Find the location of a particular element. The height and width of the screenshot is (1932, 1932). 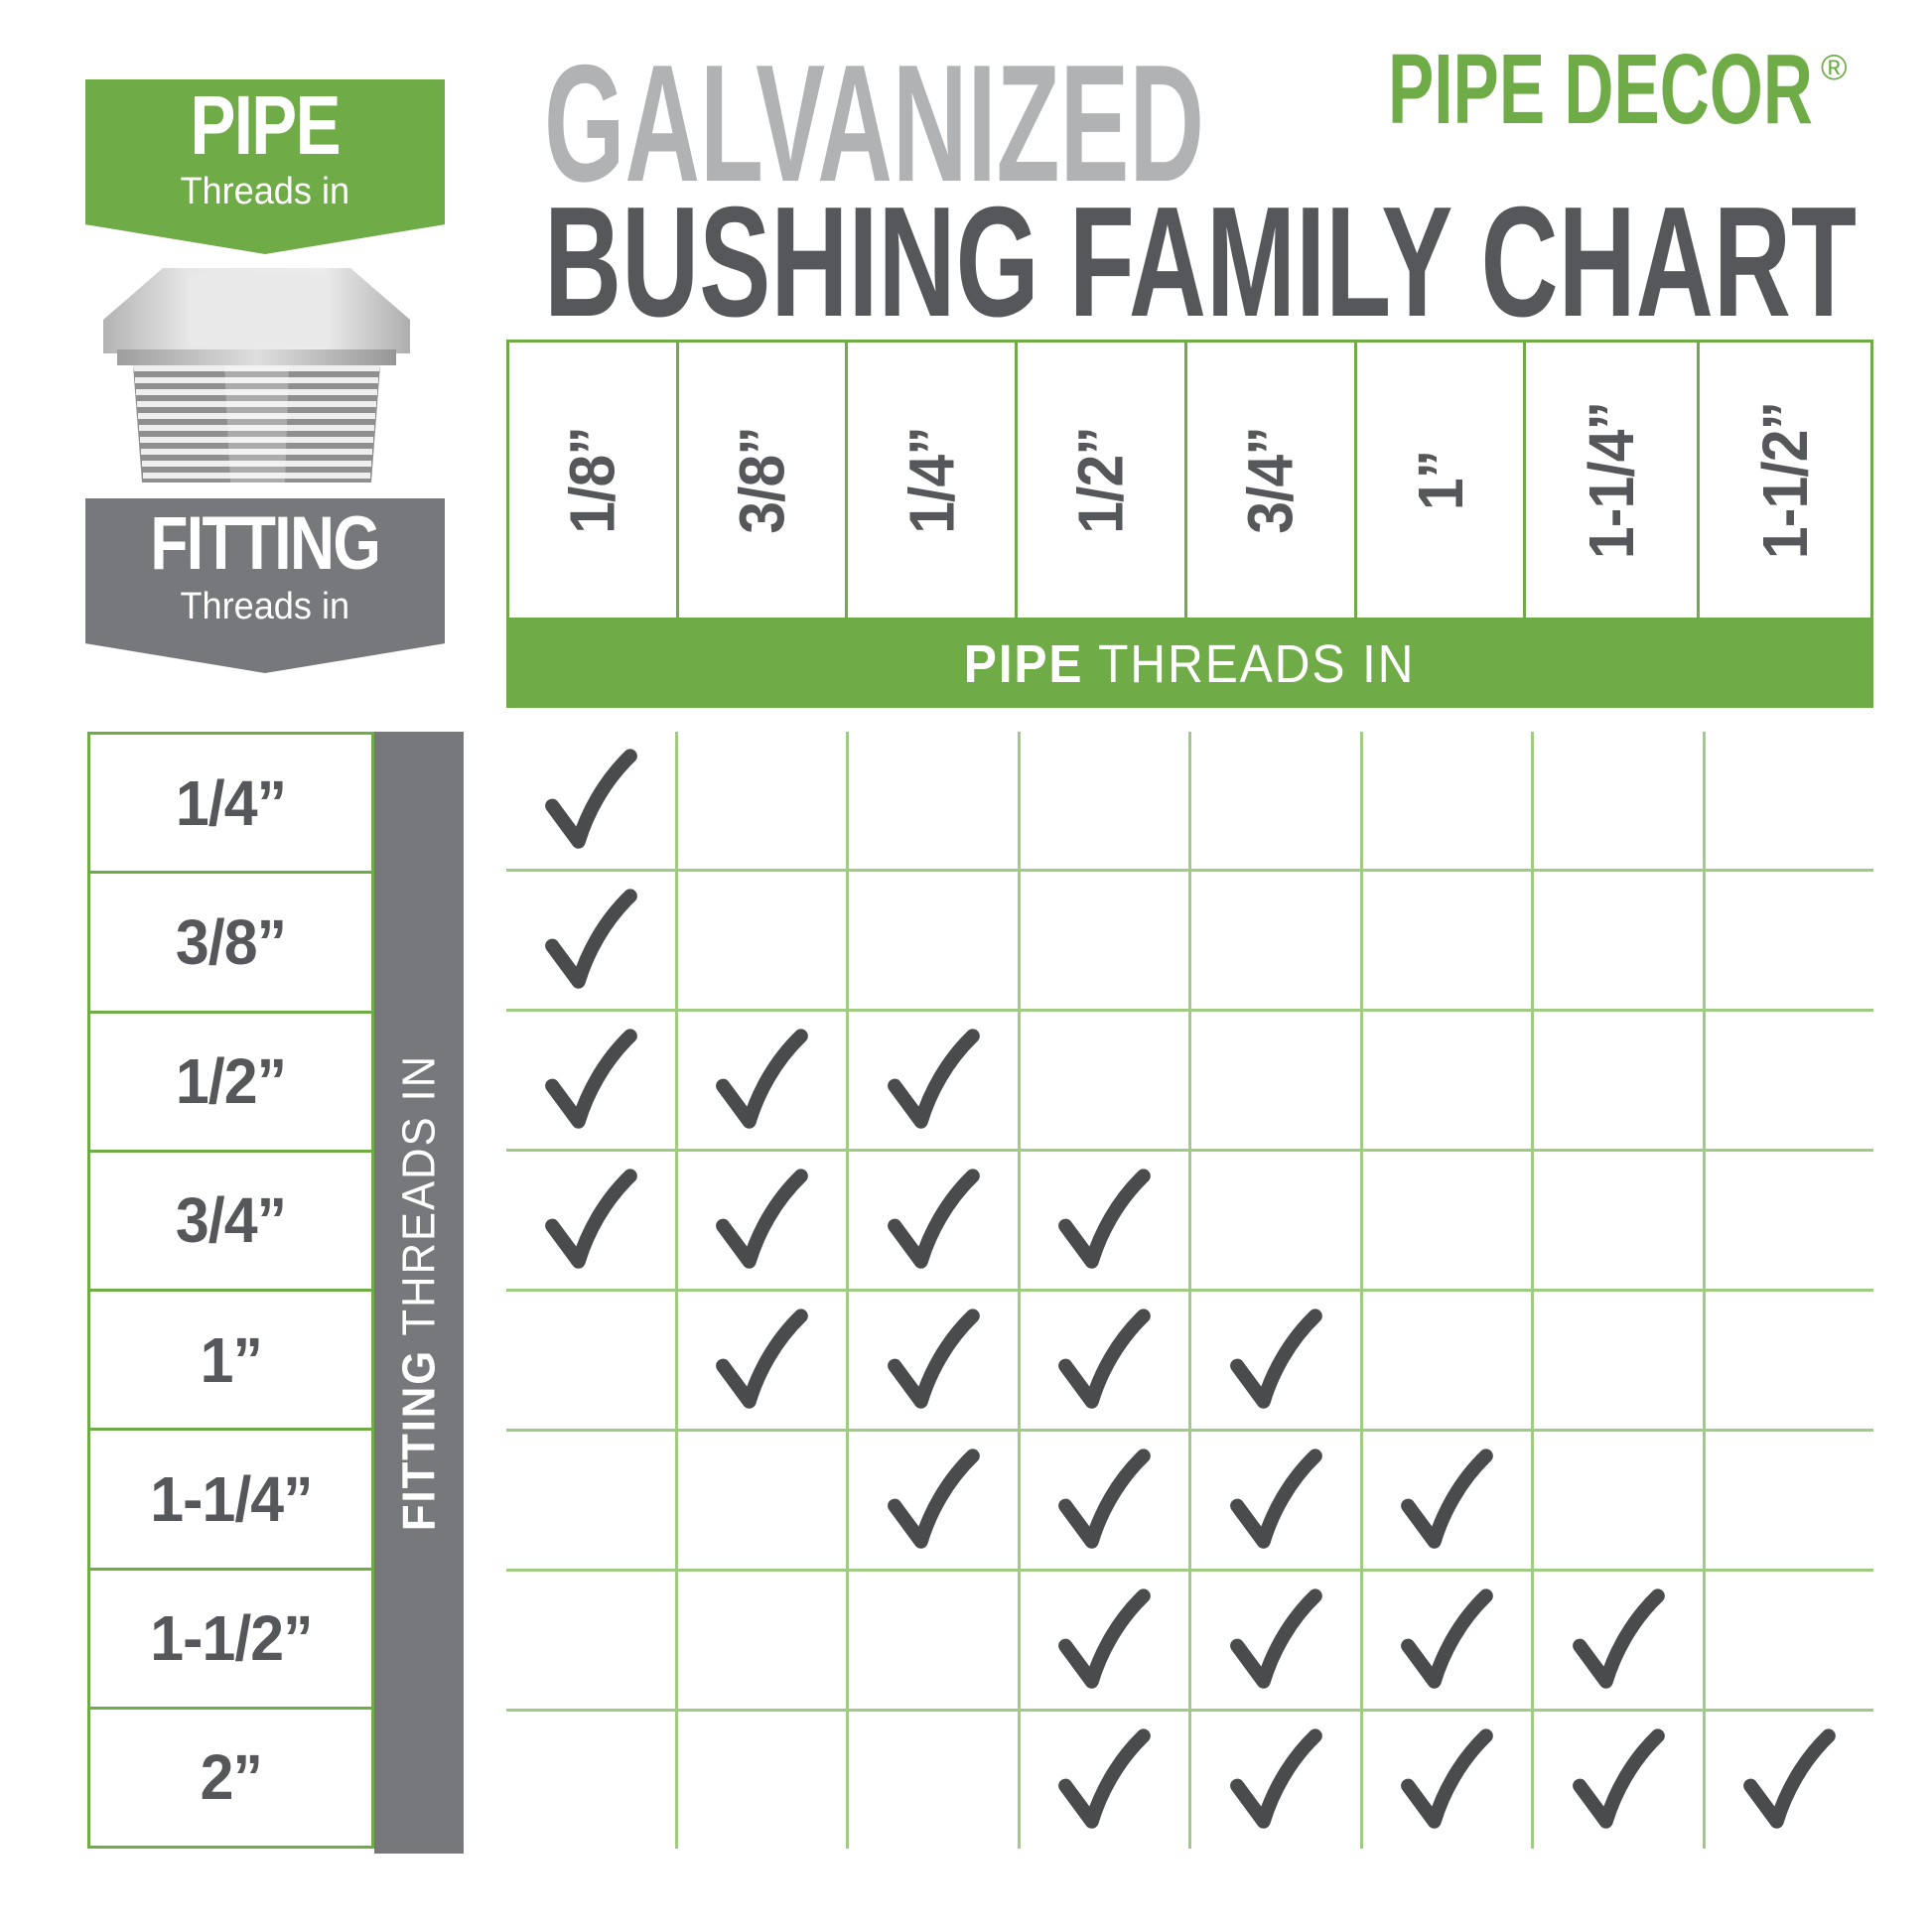

title-line1-wrap: GALVANIZED is located at coordinates (874, 124).